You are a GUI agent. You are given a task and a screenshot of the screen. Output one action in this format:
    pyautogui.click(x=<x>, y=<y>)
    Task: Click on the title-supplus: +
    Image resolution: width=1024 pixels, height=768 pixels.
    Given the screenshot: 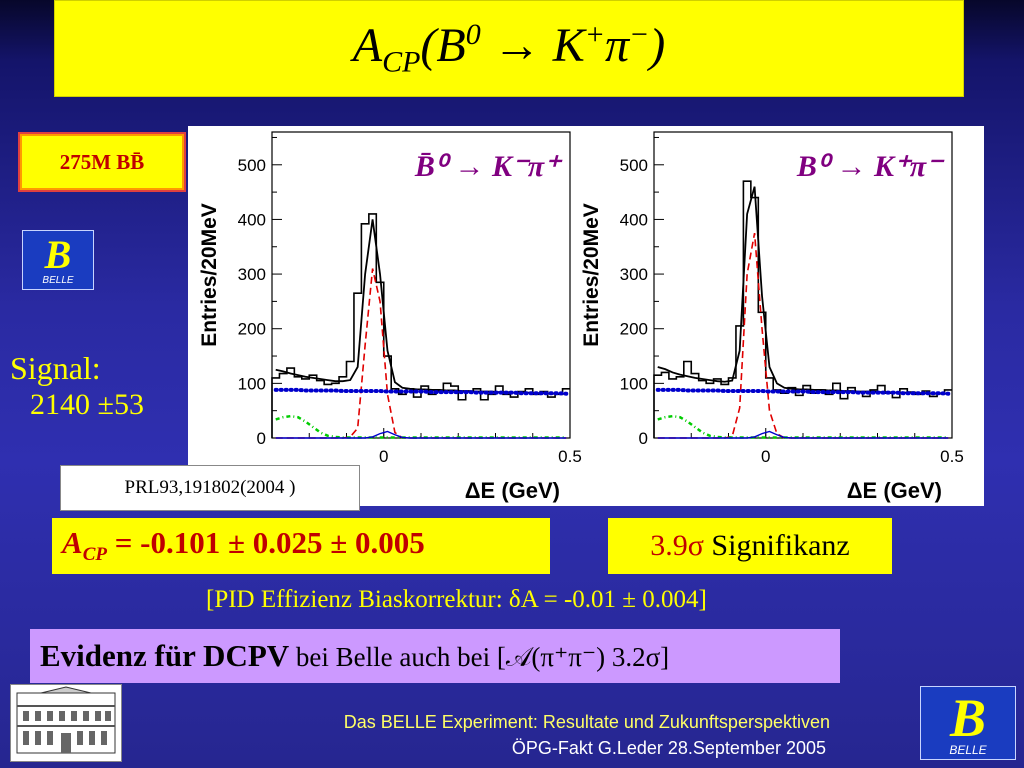 What is the action you would take?
    pyautogui.click(x=594, y=34)
    